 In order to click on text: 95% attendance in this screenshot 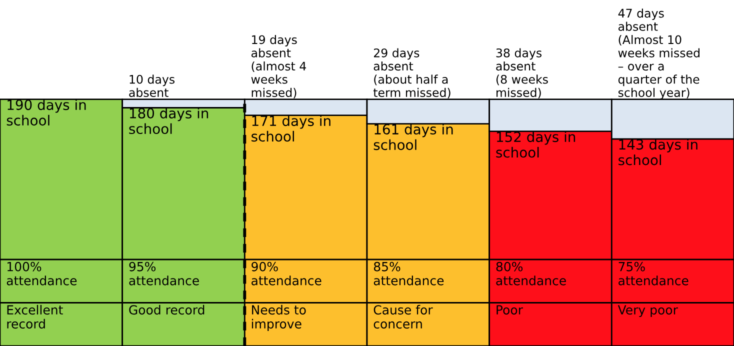, I will do `click(164, 274)`.